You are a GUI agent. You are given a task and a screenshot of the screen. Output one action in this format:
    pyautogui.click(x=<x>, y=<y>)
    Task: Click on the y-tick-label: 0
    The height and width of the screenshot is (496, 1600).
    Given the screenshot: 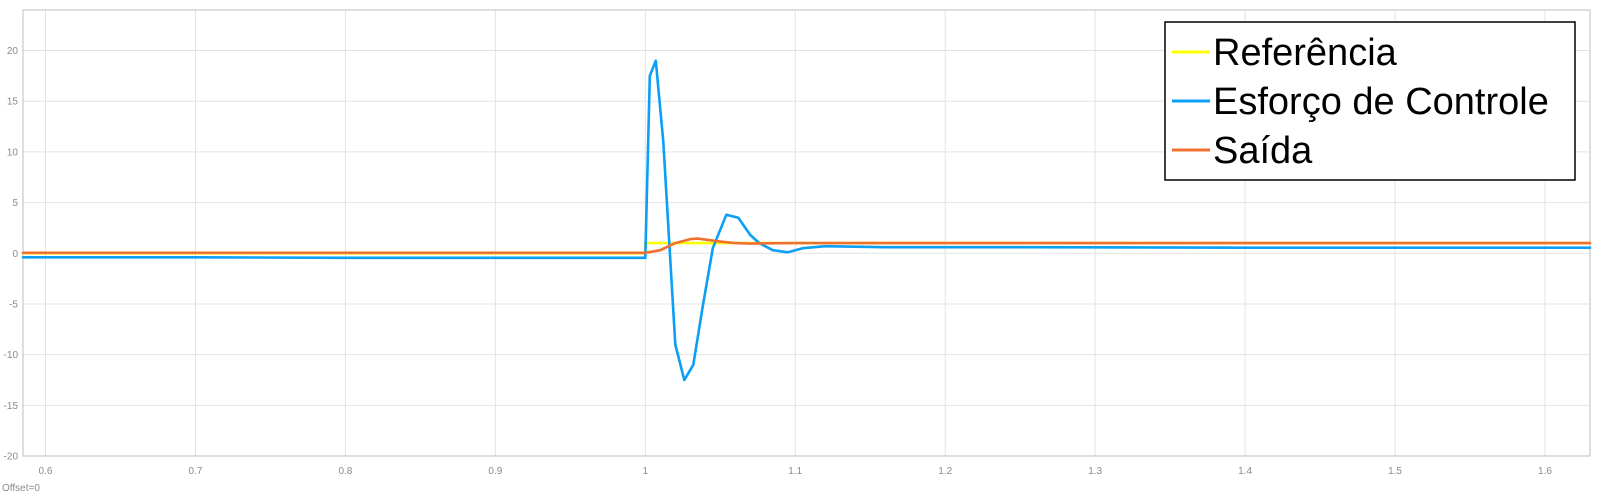 What is the action you would take?
    pyautogui.click(x=15, y=254)
    